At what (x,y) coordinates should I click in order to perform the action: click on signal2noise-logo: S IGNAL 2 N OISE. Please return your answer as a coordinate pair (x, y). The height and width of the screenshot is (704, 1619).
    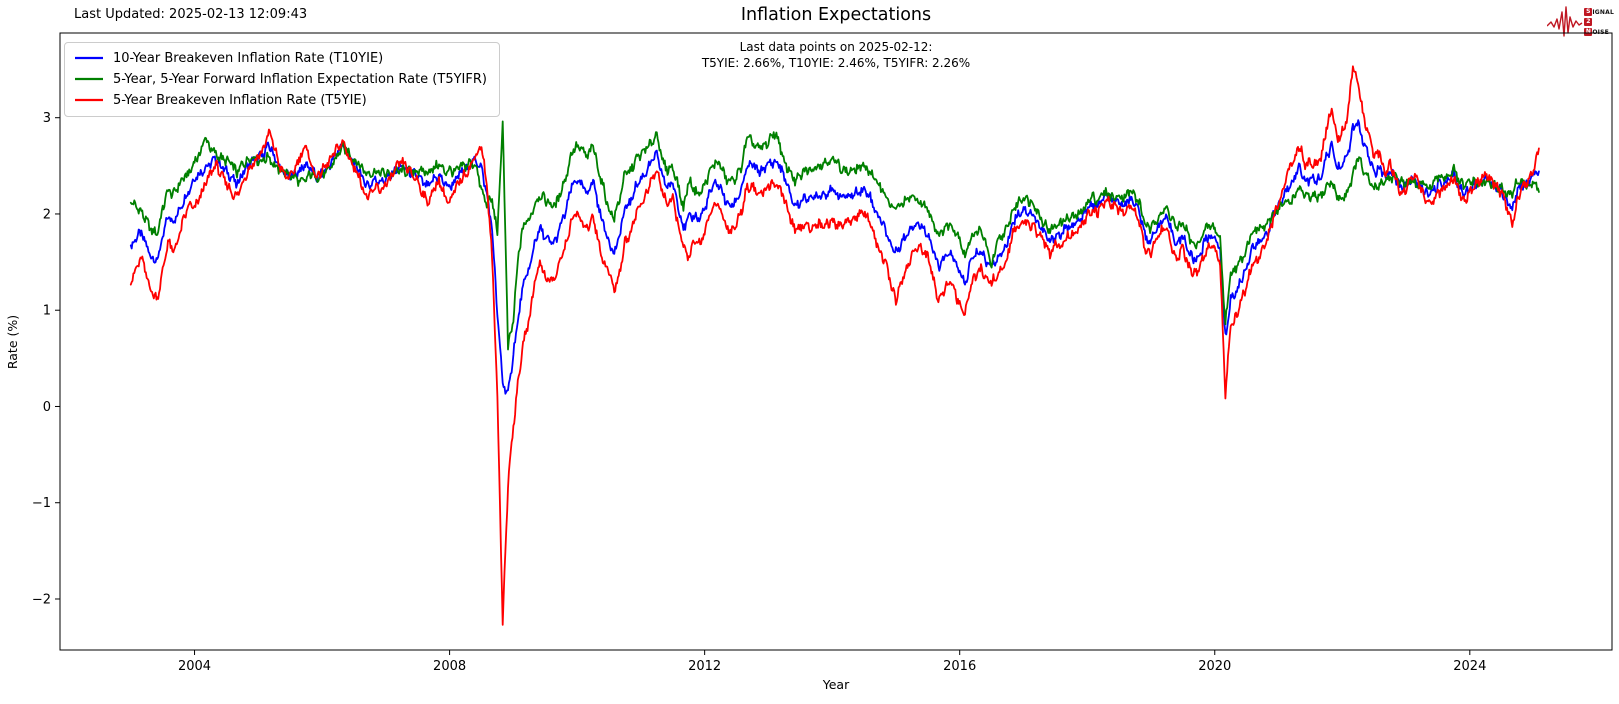
    Looking at the image, I should click on (1580, 22).